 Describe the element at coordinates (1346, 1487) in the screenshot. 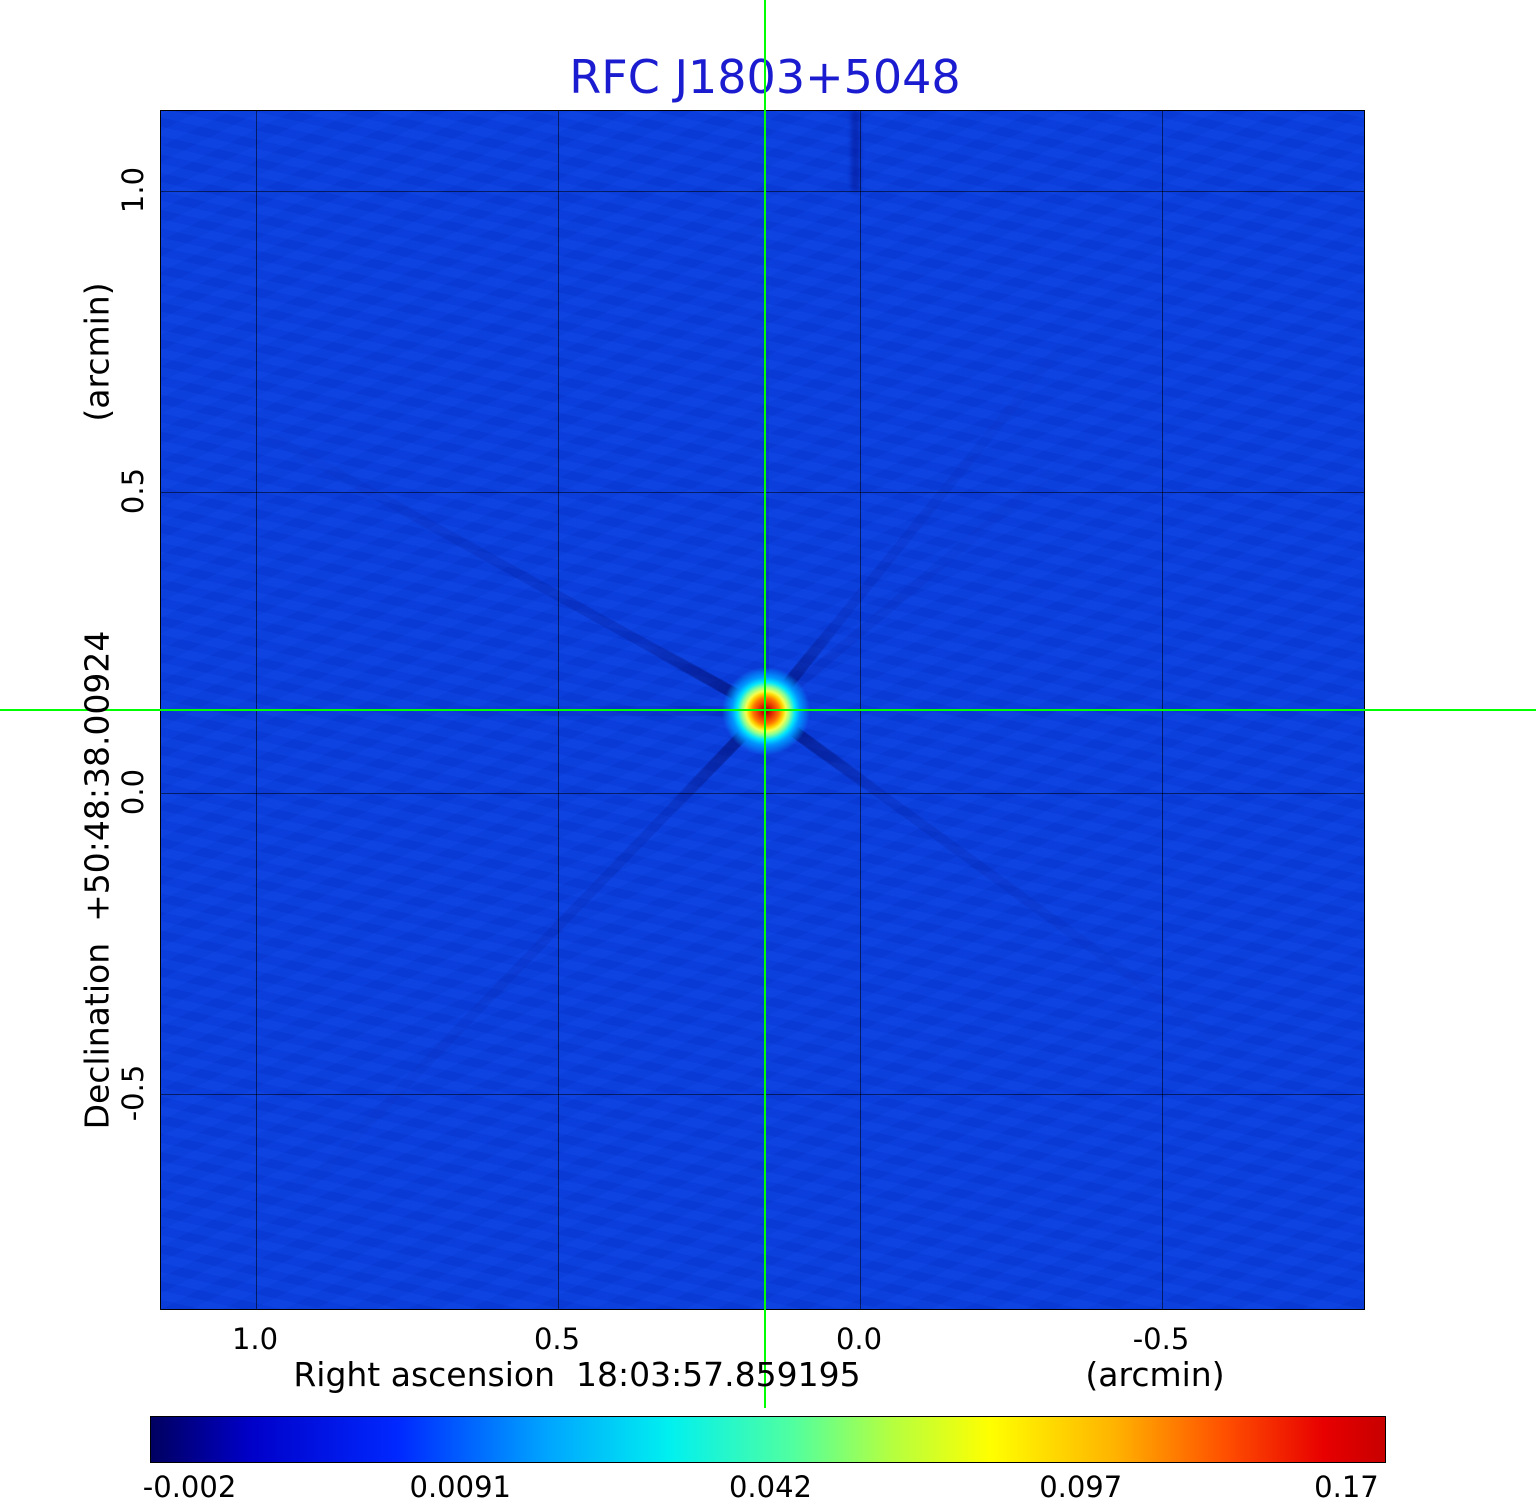

I see `colorbar-tick-label: 0.17` at that location.